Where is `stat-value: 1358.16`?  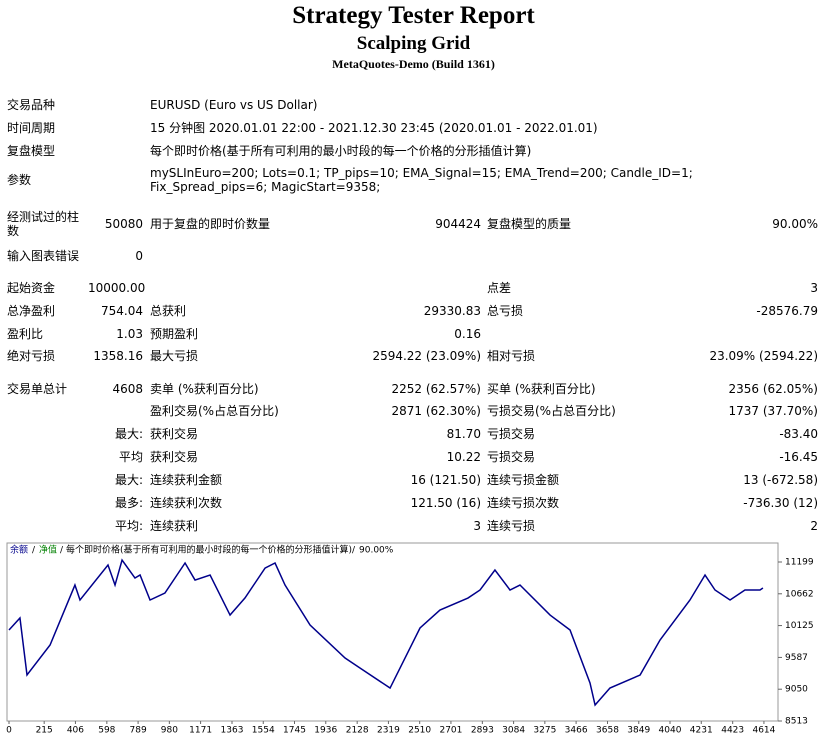
stat-value: 1358.16 is located at coordinates (118, 356).